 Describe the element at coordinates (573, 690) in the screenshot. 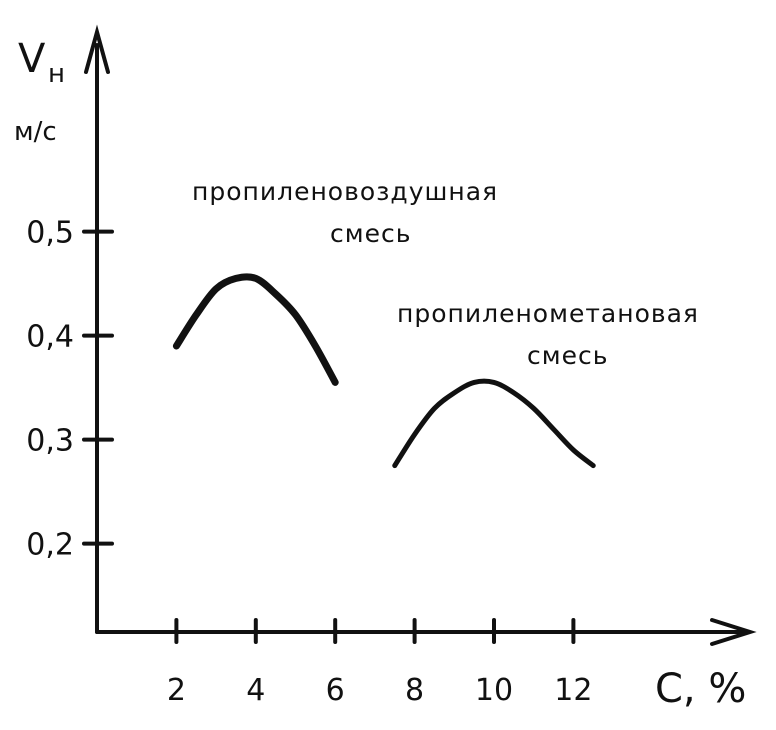

I see `x-tick-label-12: 12` at that location.